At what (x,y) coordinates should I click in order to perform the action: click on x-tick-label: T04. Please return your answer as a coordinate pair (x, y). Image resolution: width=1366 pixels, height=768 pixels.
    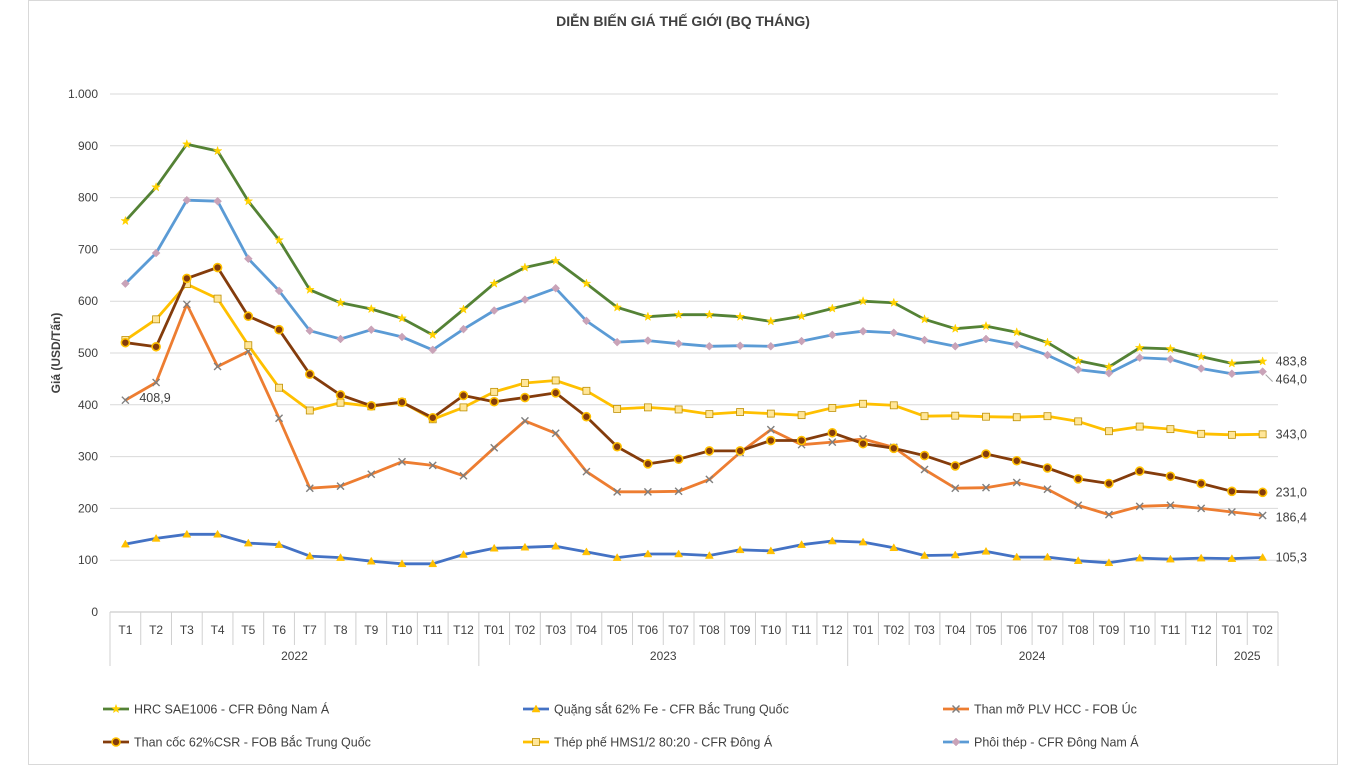
    Looking at the image, I should click on (586, 630).